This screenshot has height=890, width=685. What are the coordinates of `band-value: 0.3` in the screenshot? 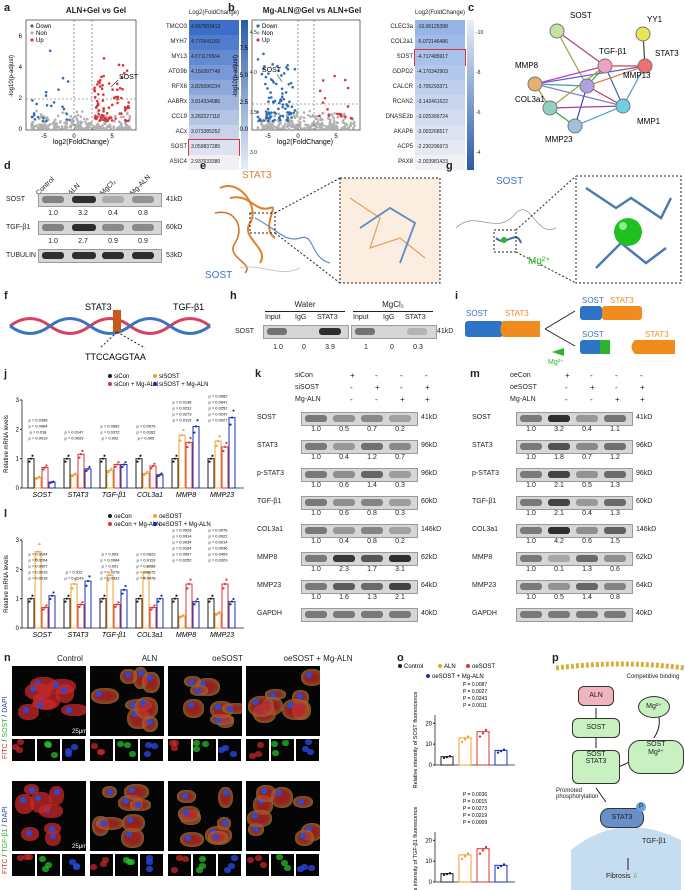 It's located at (400, 513).